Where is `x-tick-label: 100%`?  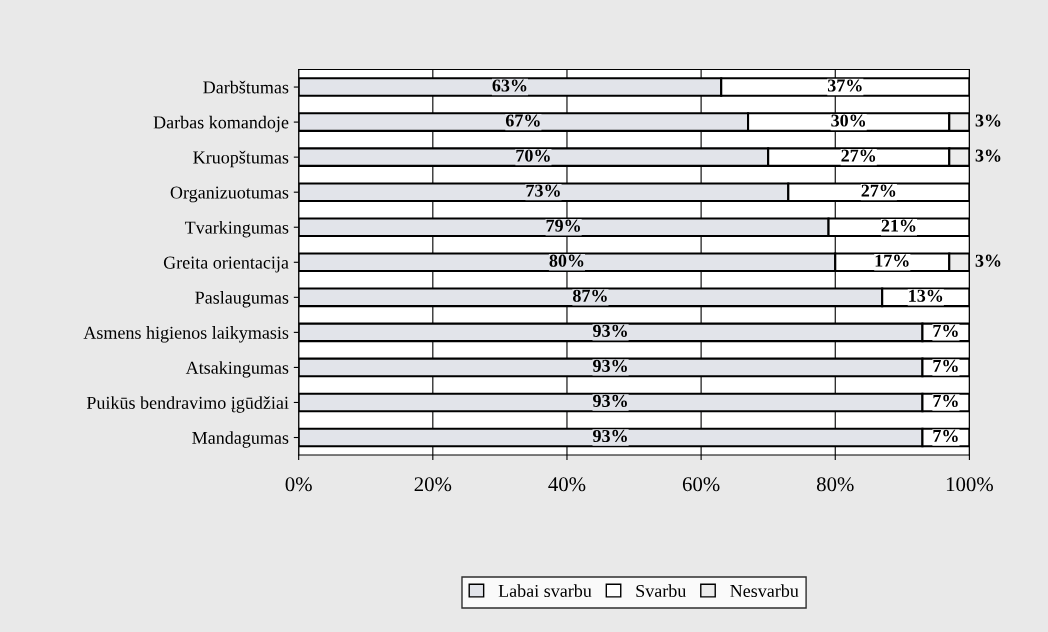
x-tick-label: 100% is located at coordinates (969, 484).